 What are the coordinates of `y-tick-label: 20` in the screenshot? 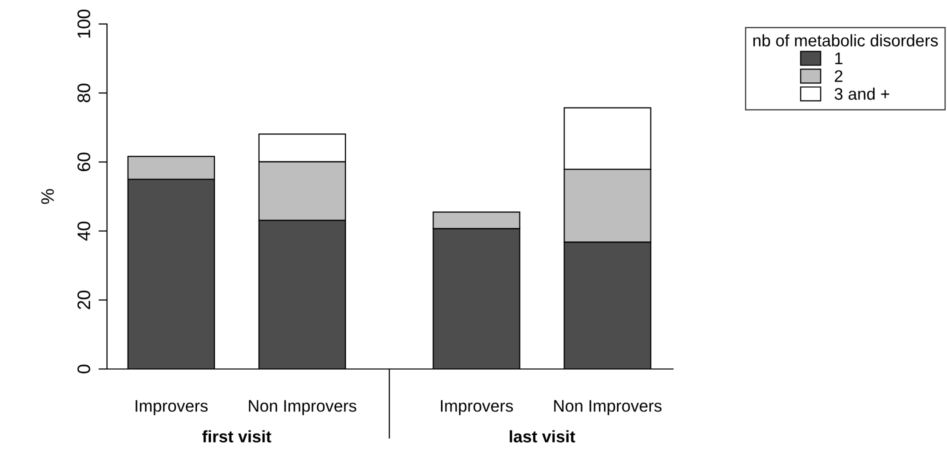 It's located at (83, 300).